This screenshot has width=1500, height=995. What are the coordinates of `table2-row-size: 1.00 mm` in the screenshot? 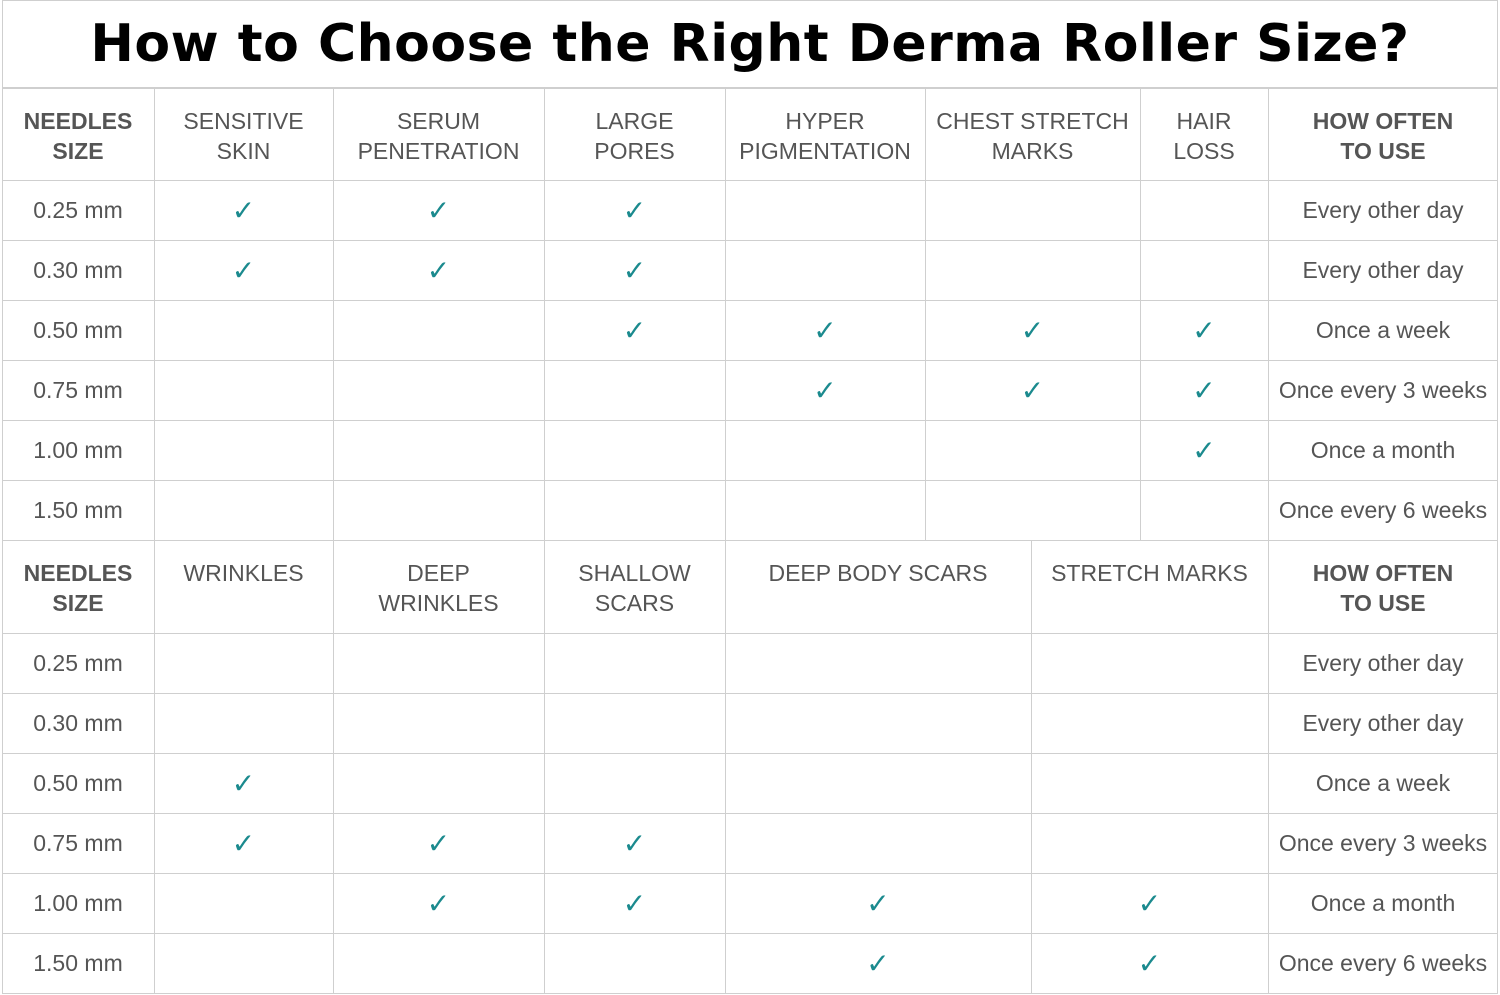 It's located at (78, 902).